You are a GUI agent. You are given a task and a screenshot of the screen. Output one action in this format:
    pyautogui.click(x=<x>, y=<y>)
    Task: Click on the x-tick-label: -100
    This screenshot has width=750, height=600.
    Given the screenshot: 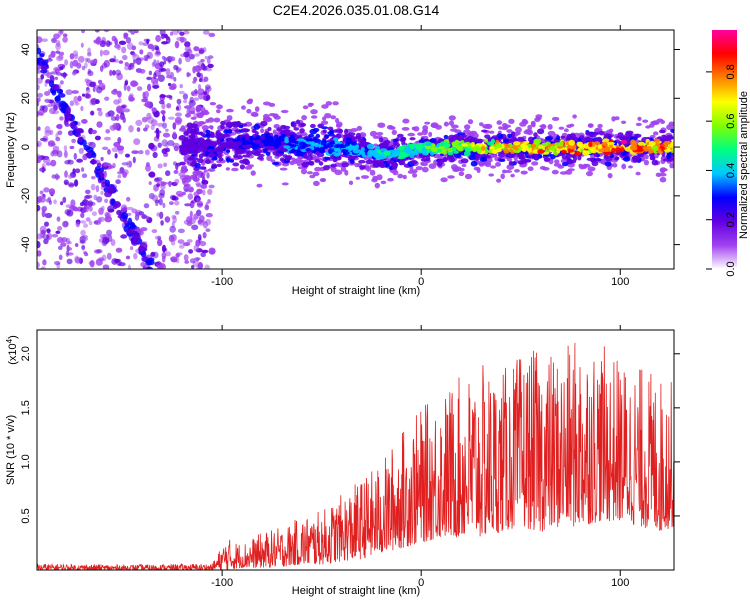 What is the action you would take?
    pyautogui.click(x=222, y=583)
    